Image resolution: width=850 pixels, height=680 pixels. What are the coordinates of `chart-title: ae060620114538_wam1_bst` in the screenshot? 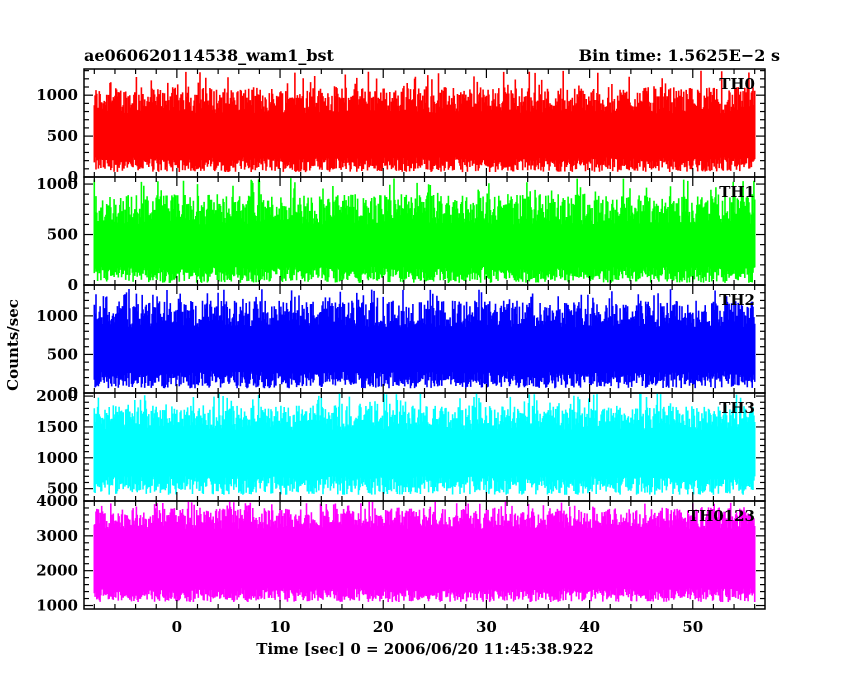 It's located at (209, 55).